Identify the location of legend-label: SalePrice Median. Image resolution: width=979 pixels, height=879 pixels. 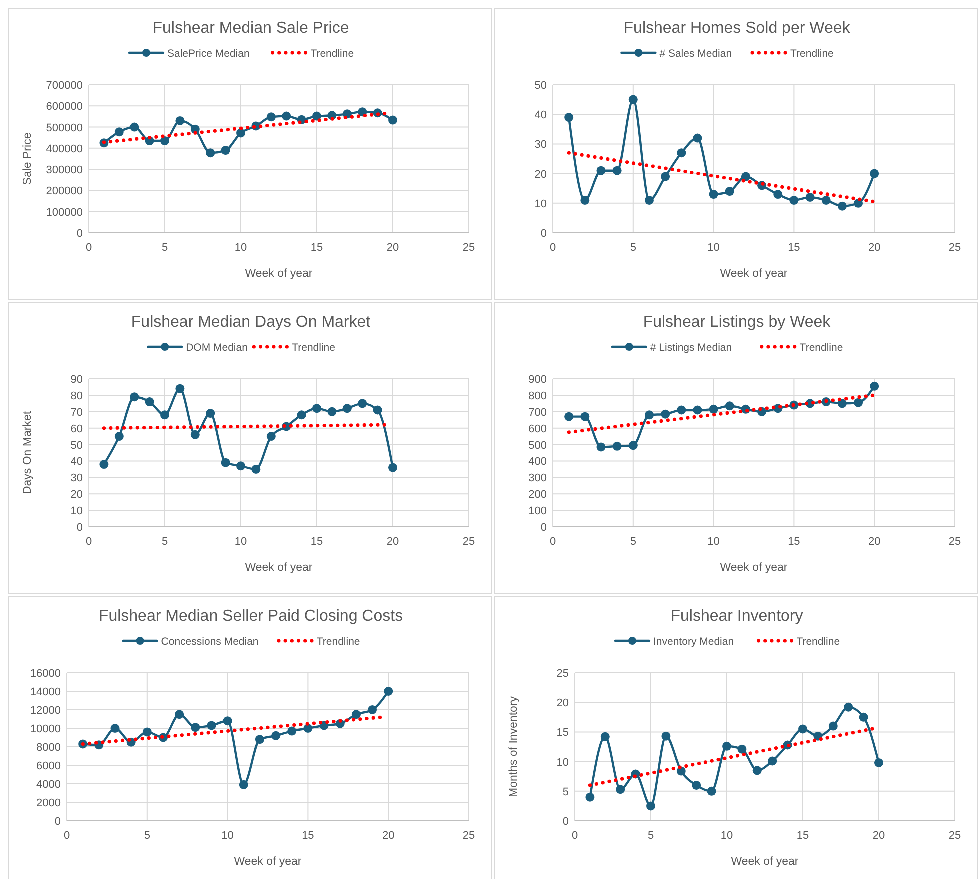
(209, 54).